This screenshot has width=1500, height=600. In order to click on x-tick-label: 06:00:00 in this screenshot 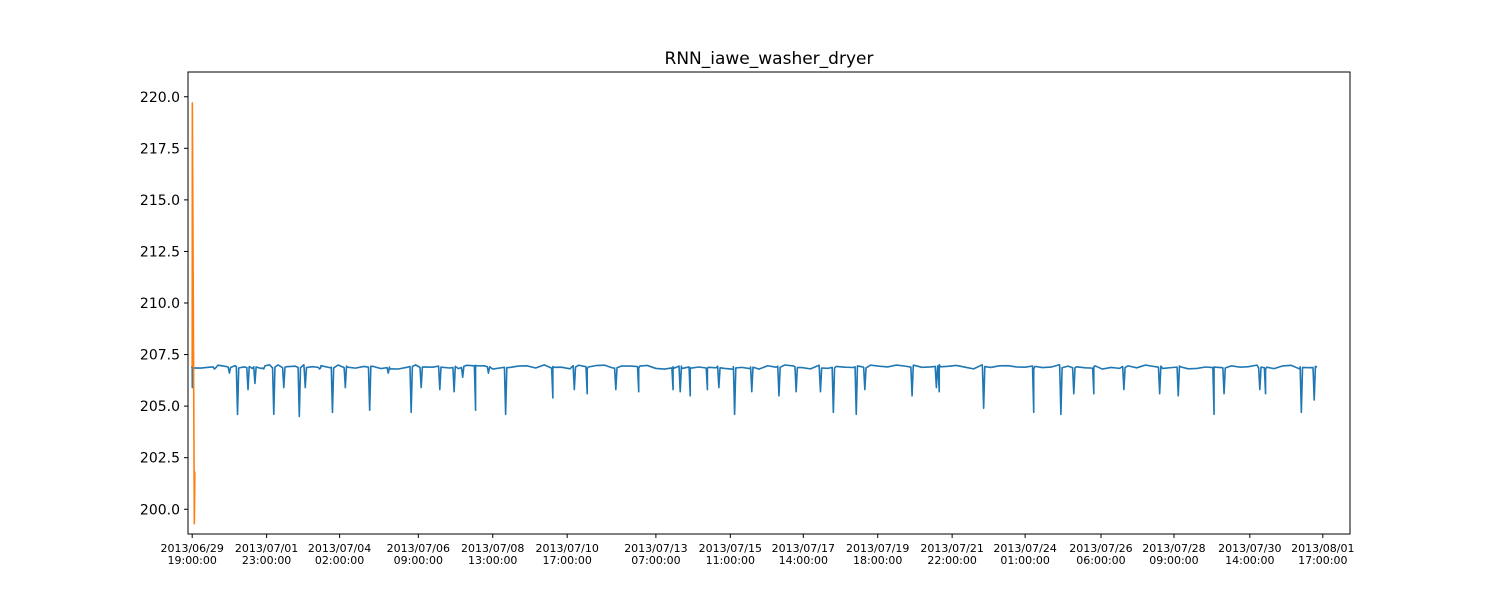, I will do `click(1100, 560)`.